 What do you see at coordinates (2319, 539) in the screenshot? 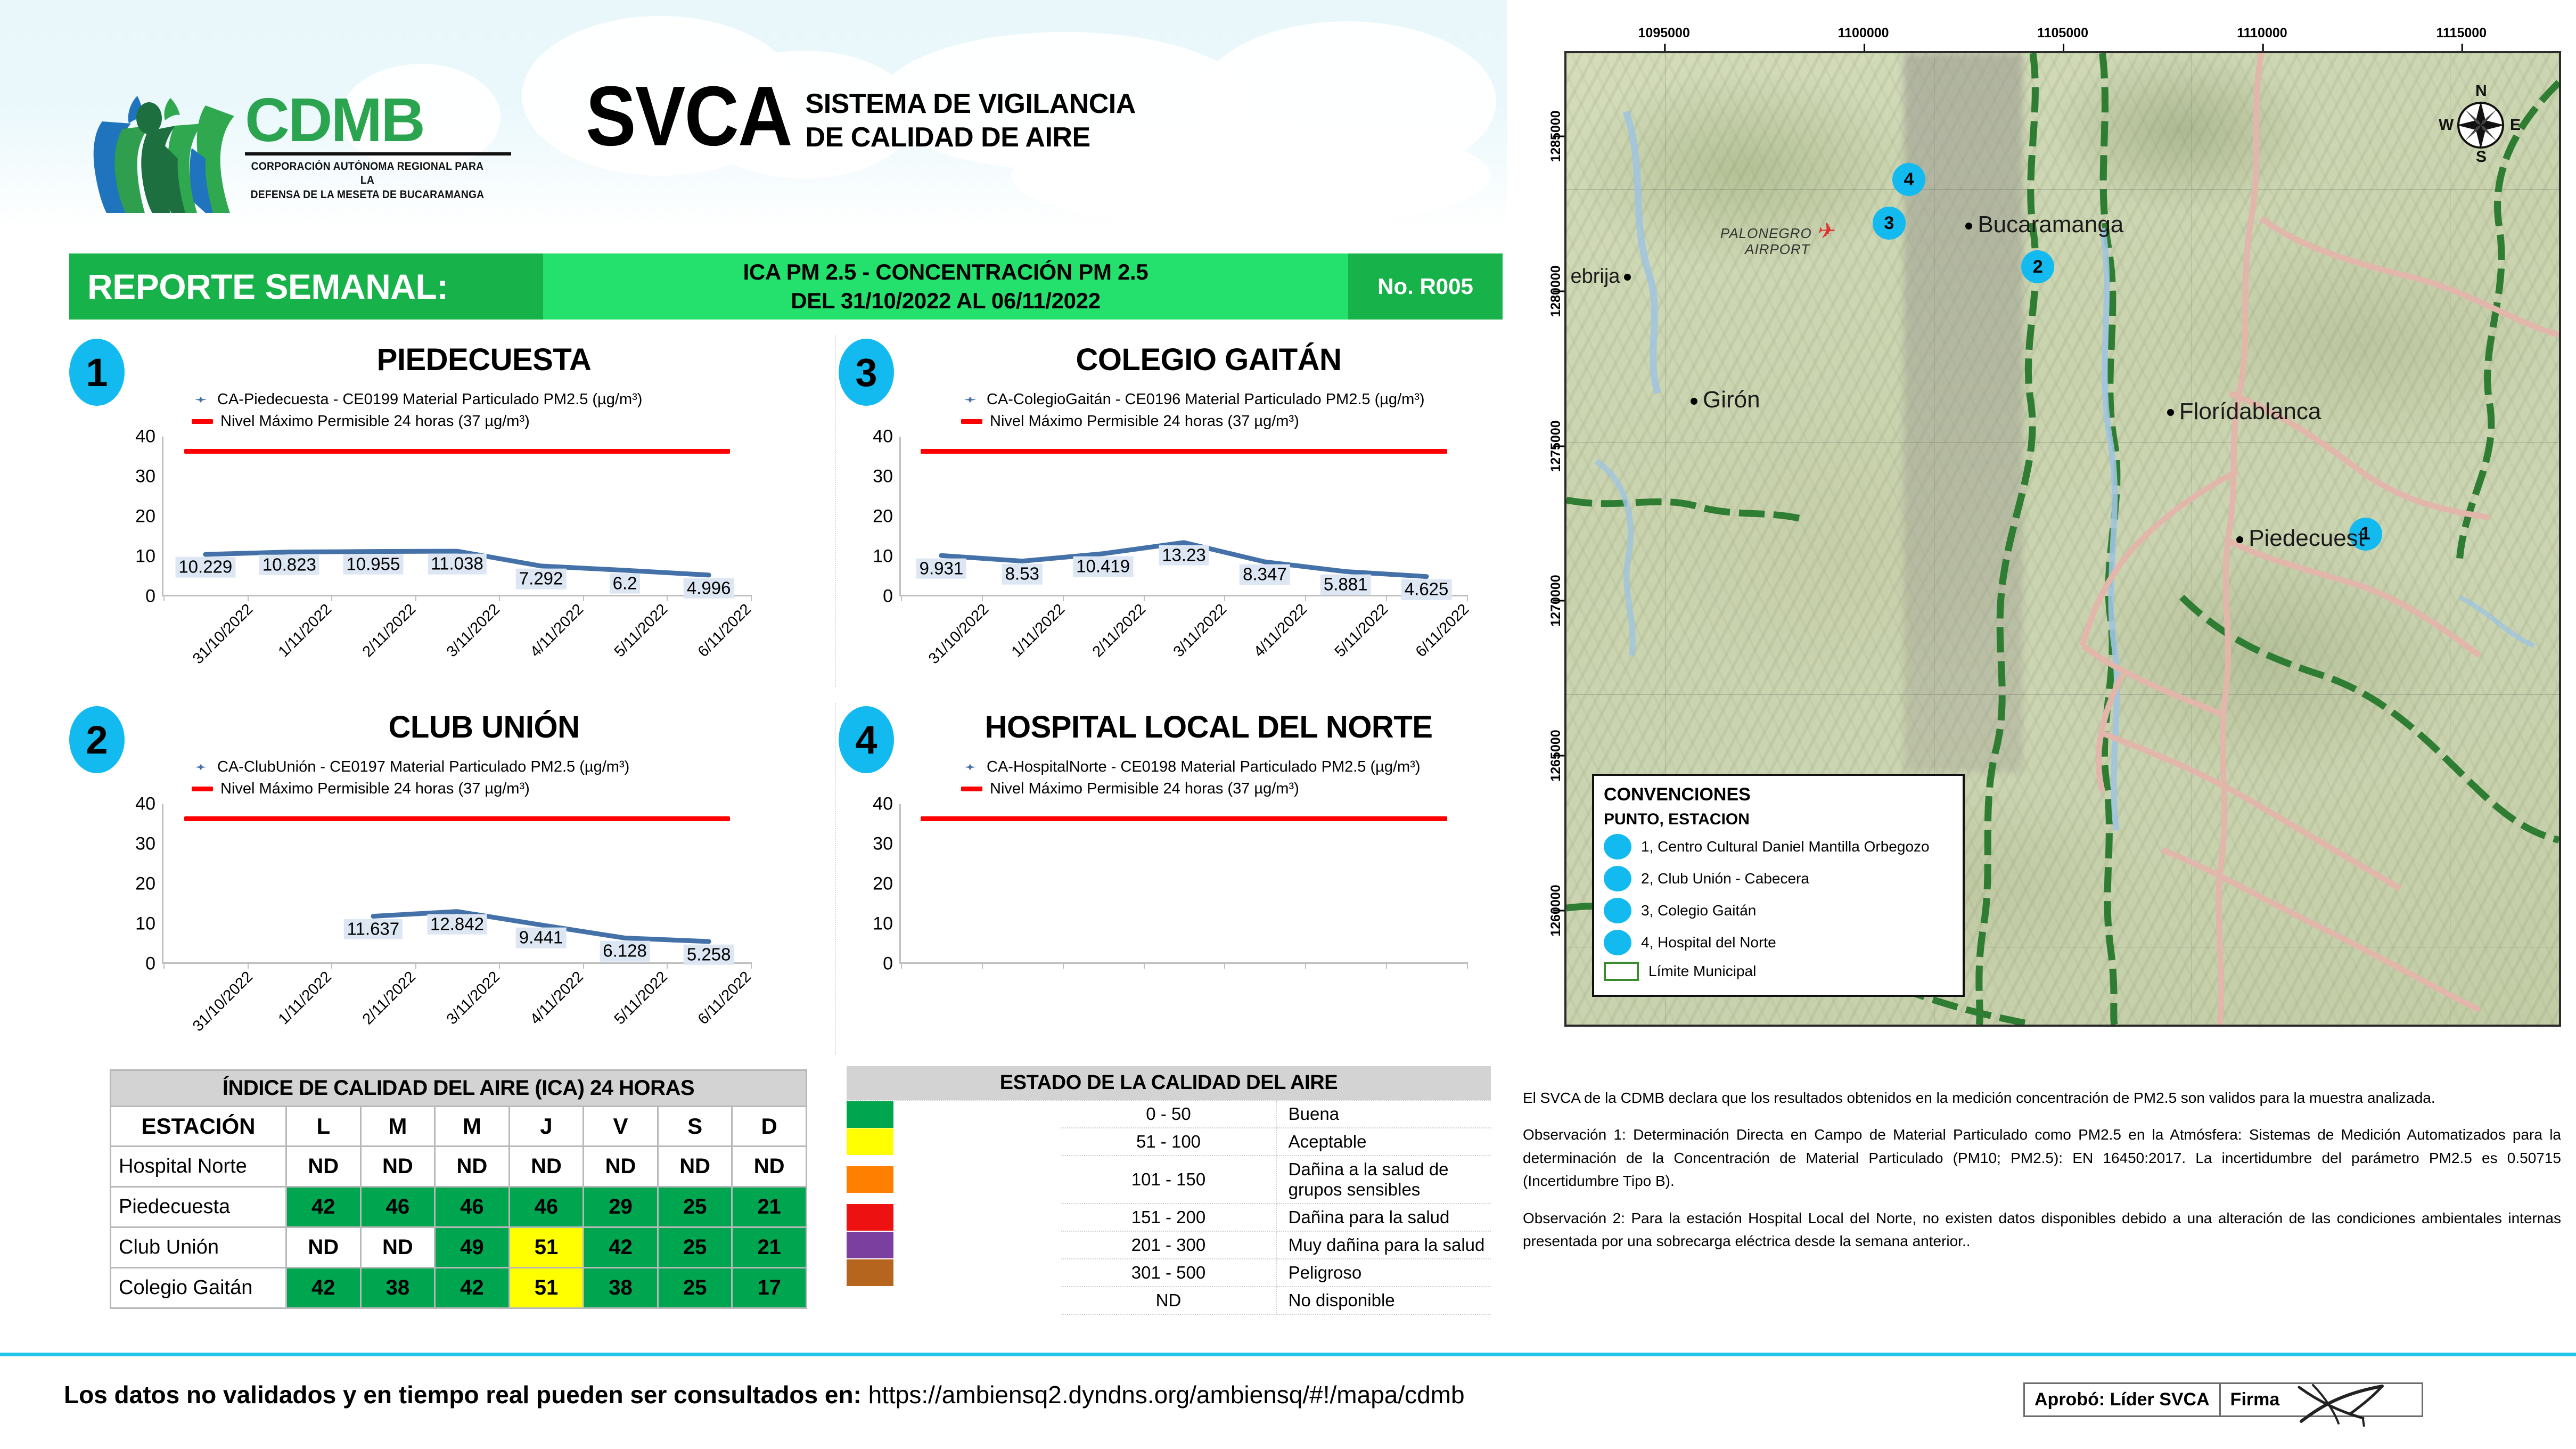
I see `road-network` at bounding box center [2319, 539].